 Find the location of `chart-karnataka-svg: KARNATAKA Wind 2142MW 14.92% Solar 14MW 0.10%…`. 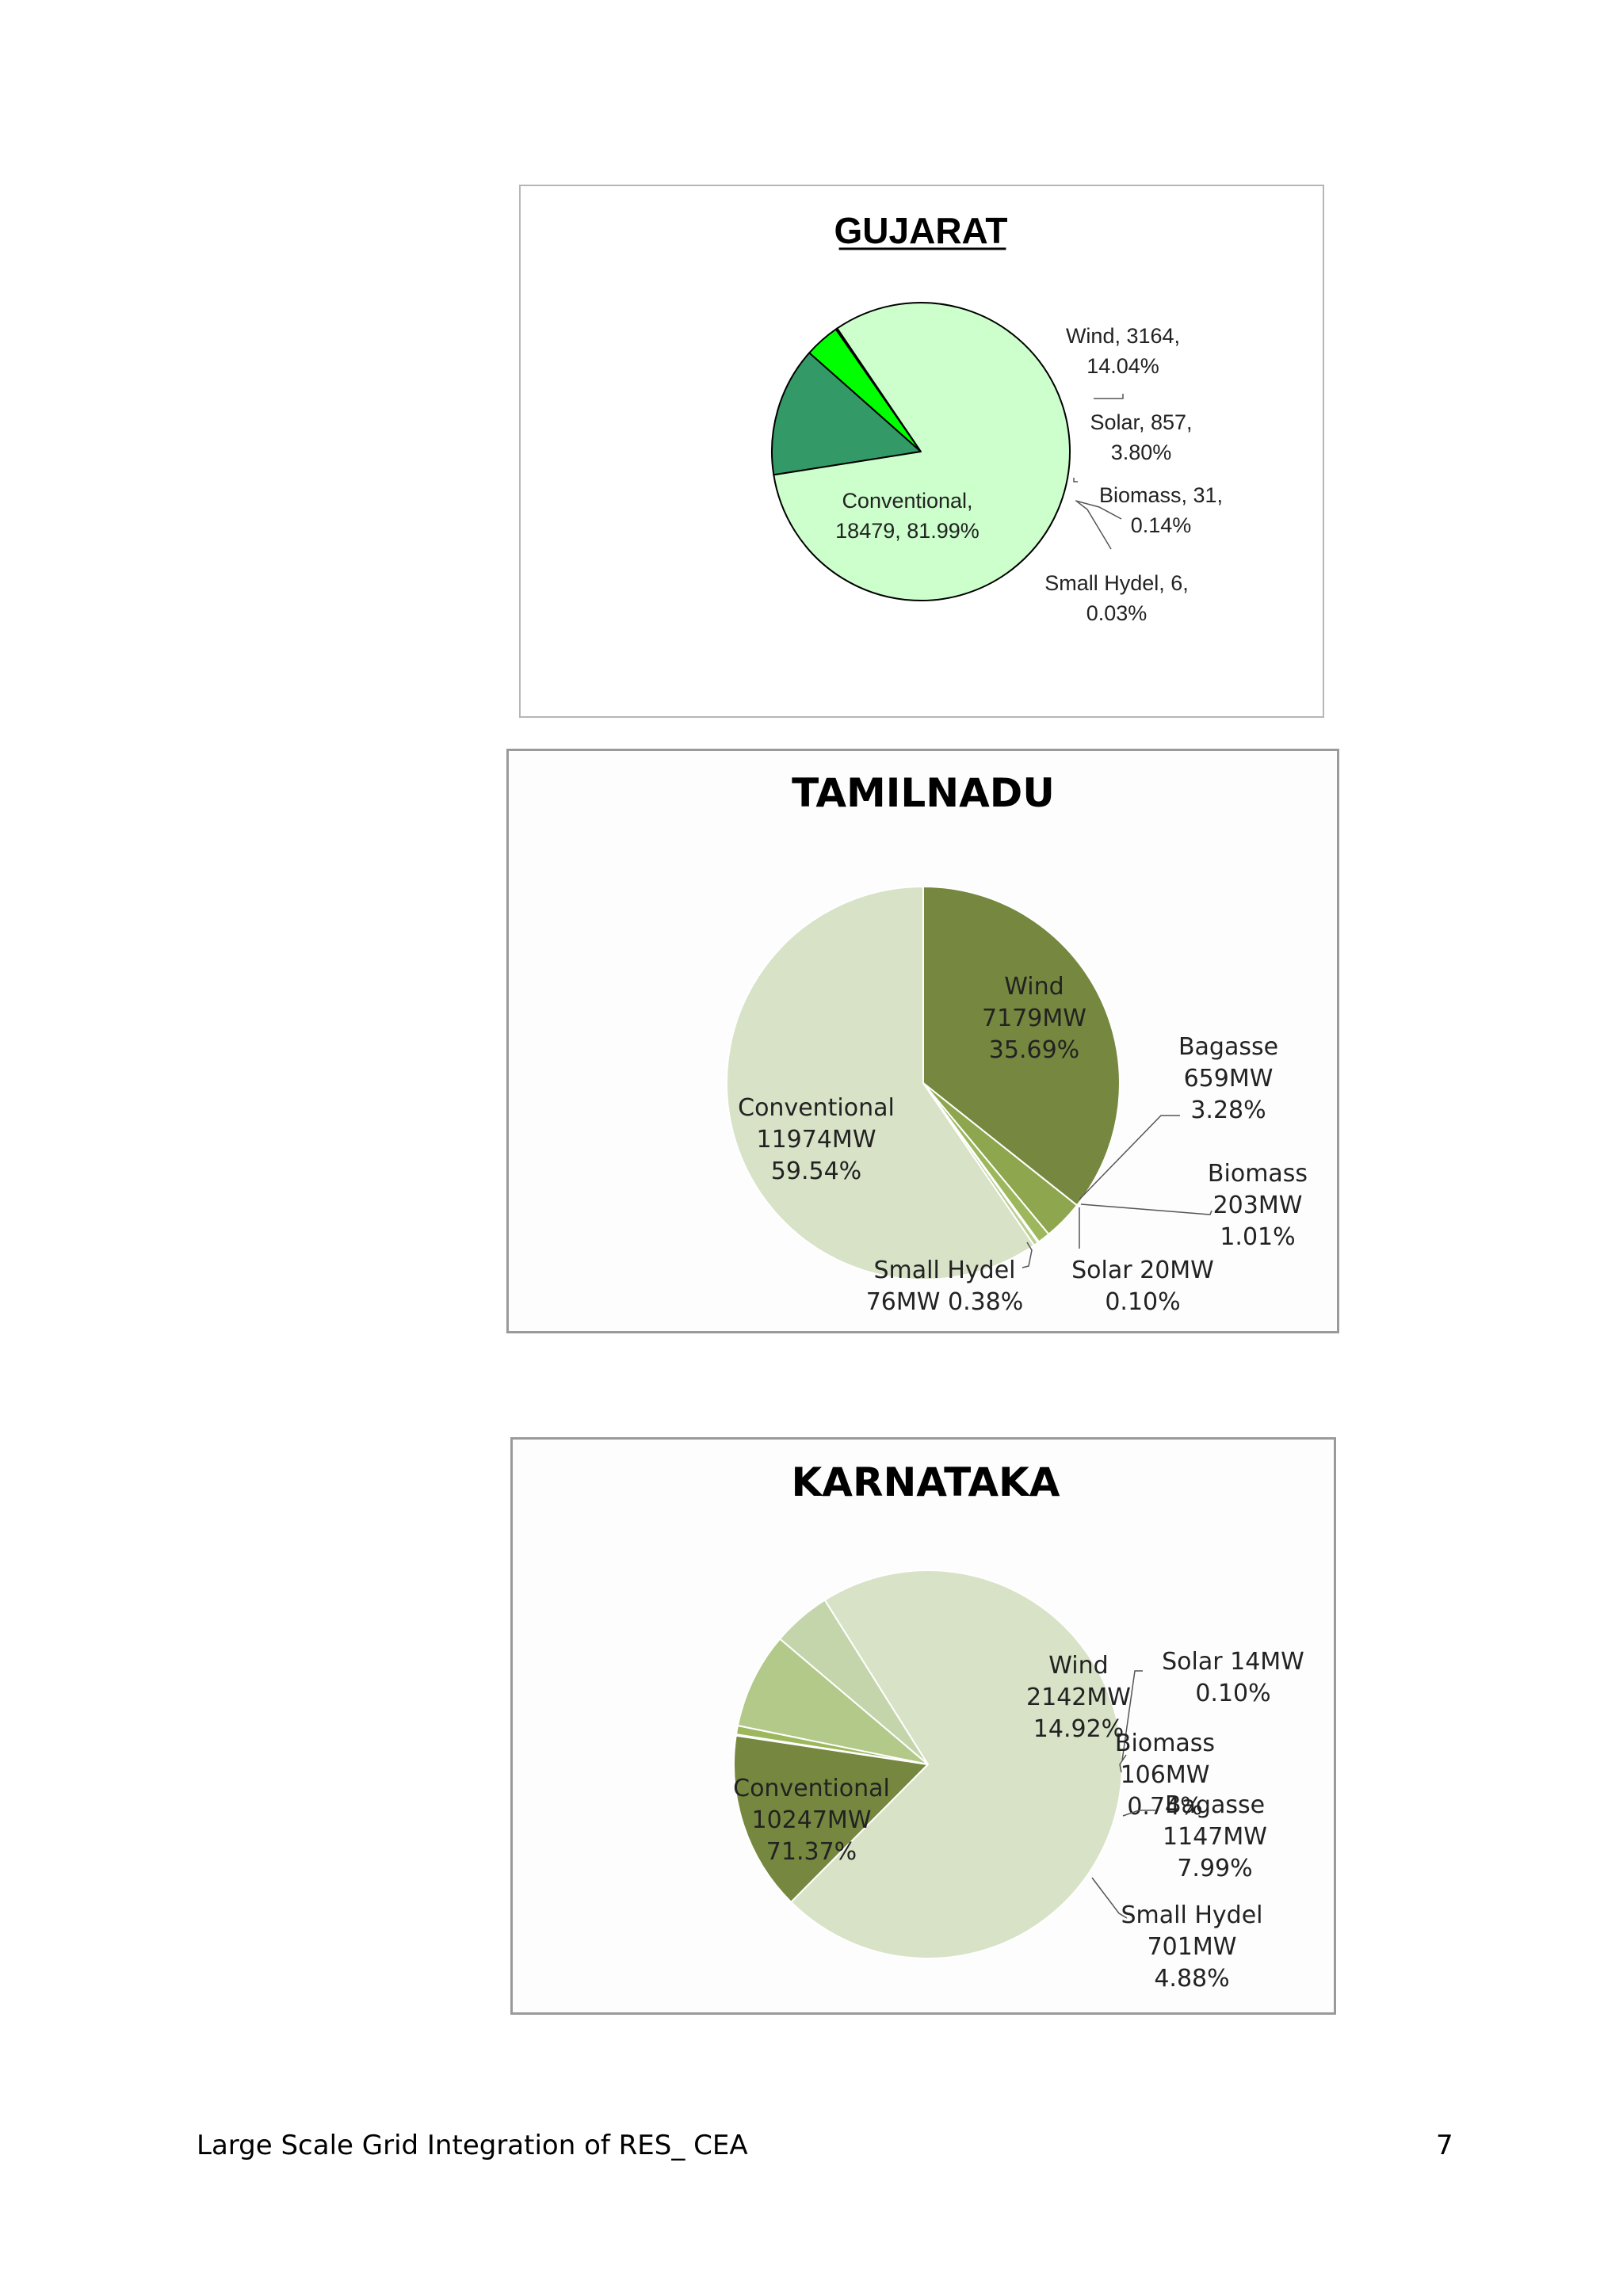

chart-karnataka-svg: KARNATAKA Wind 2142MW 14.92% Solar 14MW 0.10%… is located at coordinates (1019, 1726).